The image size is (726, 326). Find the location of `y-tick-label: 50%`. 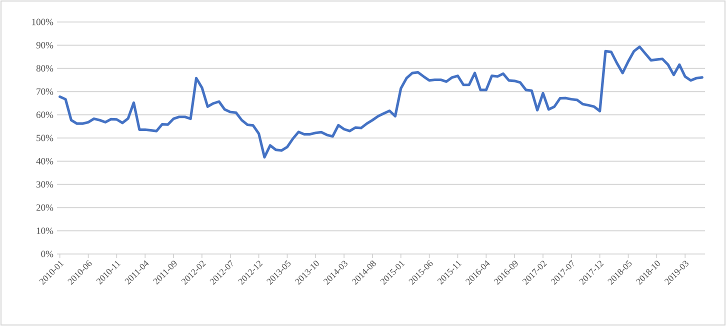

y-tick-label: 50% is located at coordinates (45, 138).